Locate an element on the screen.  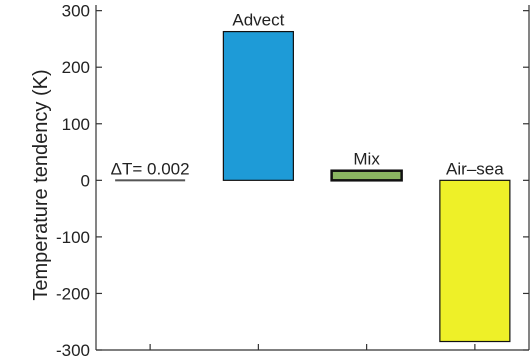
bar-label: ΔT= 0.002 is located at coordinates (150, 168).